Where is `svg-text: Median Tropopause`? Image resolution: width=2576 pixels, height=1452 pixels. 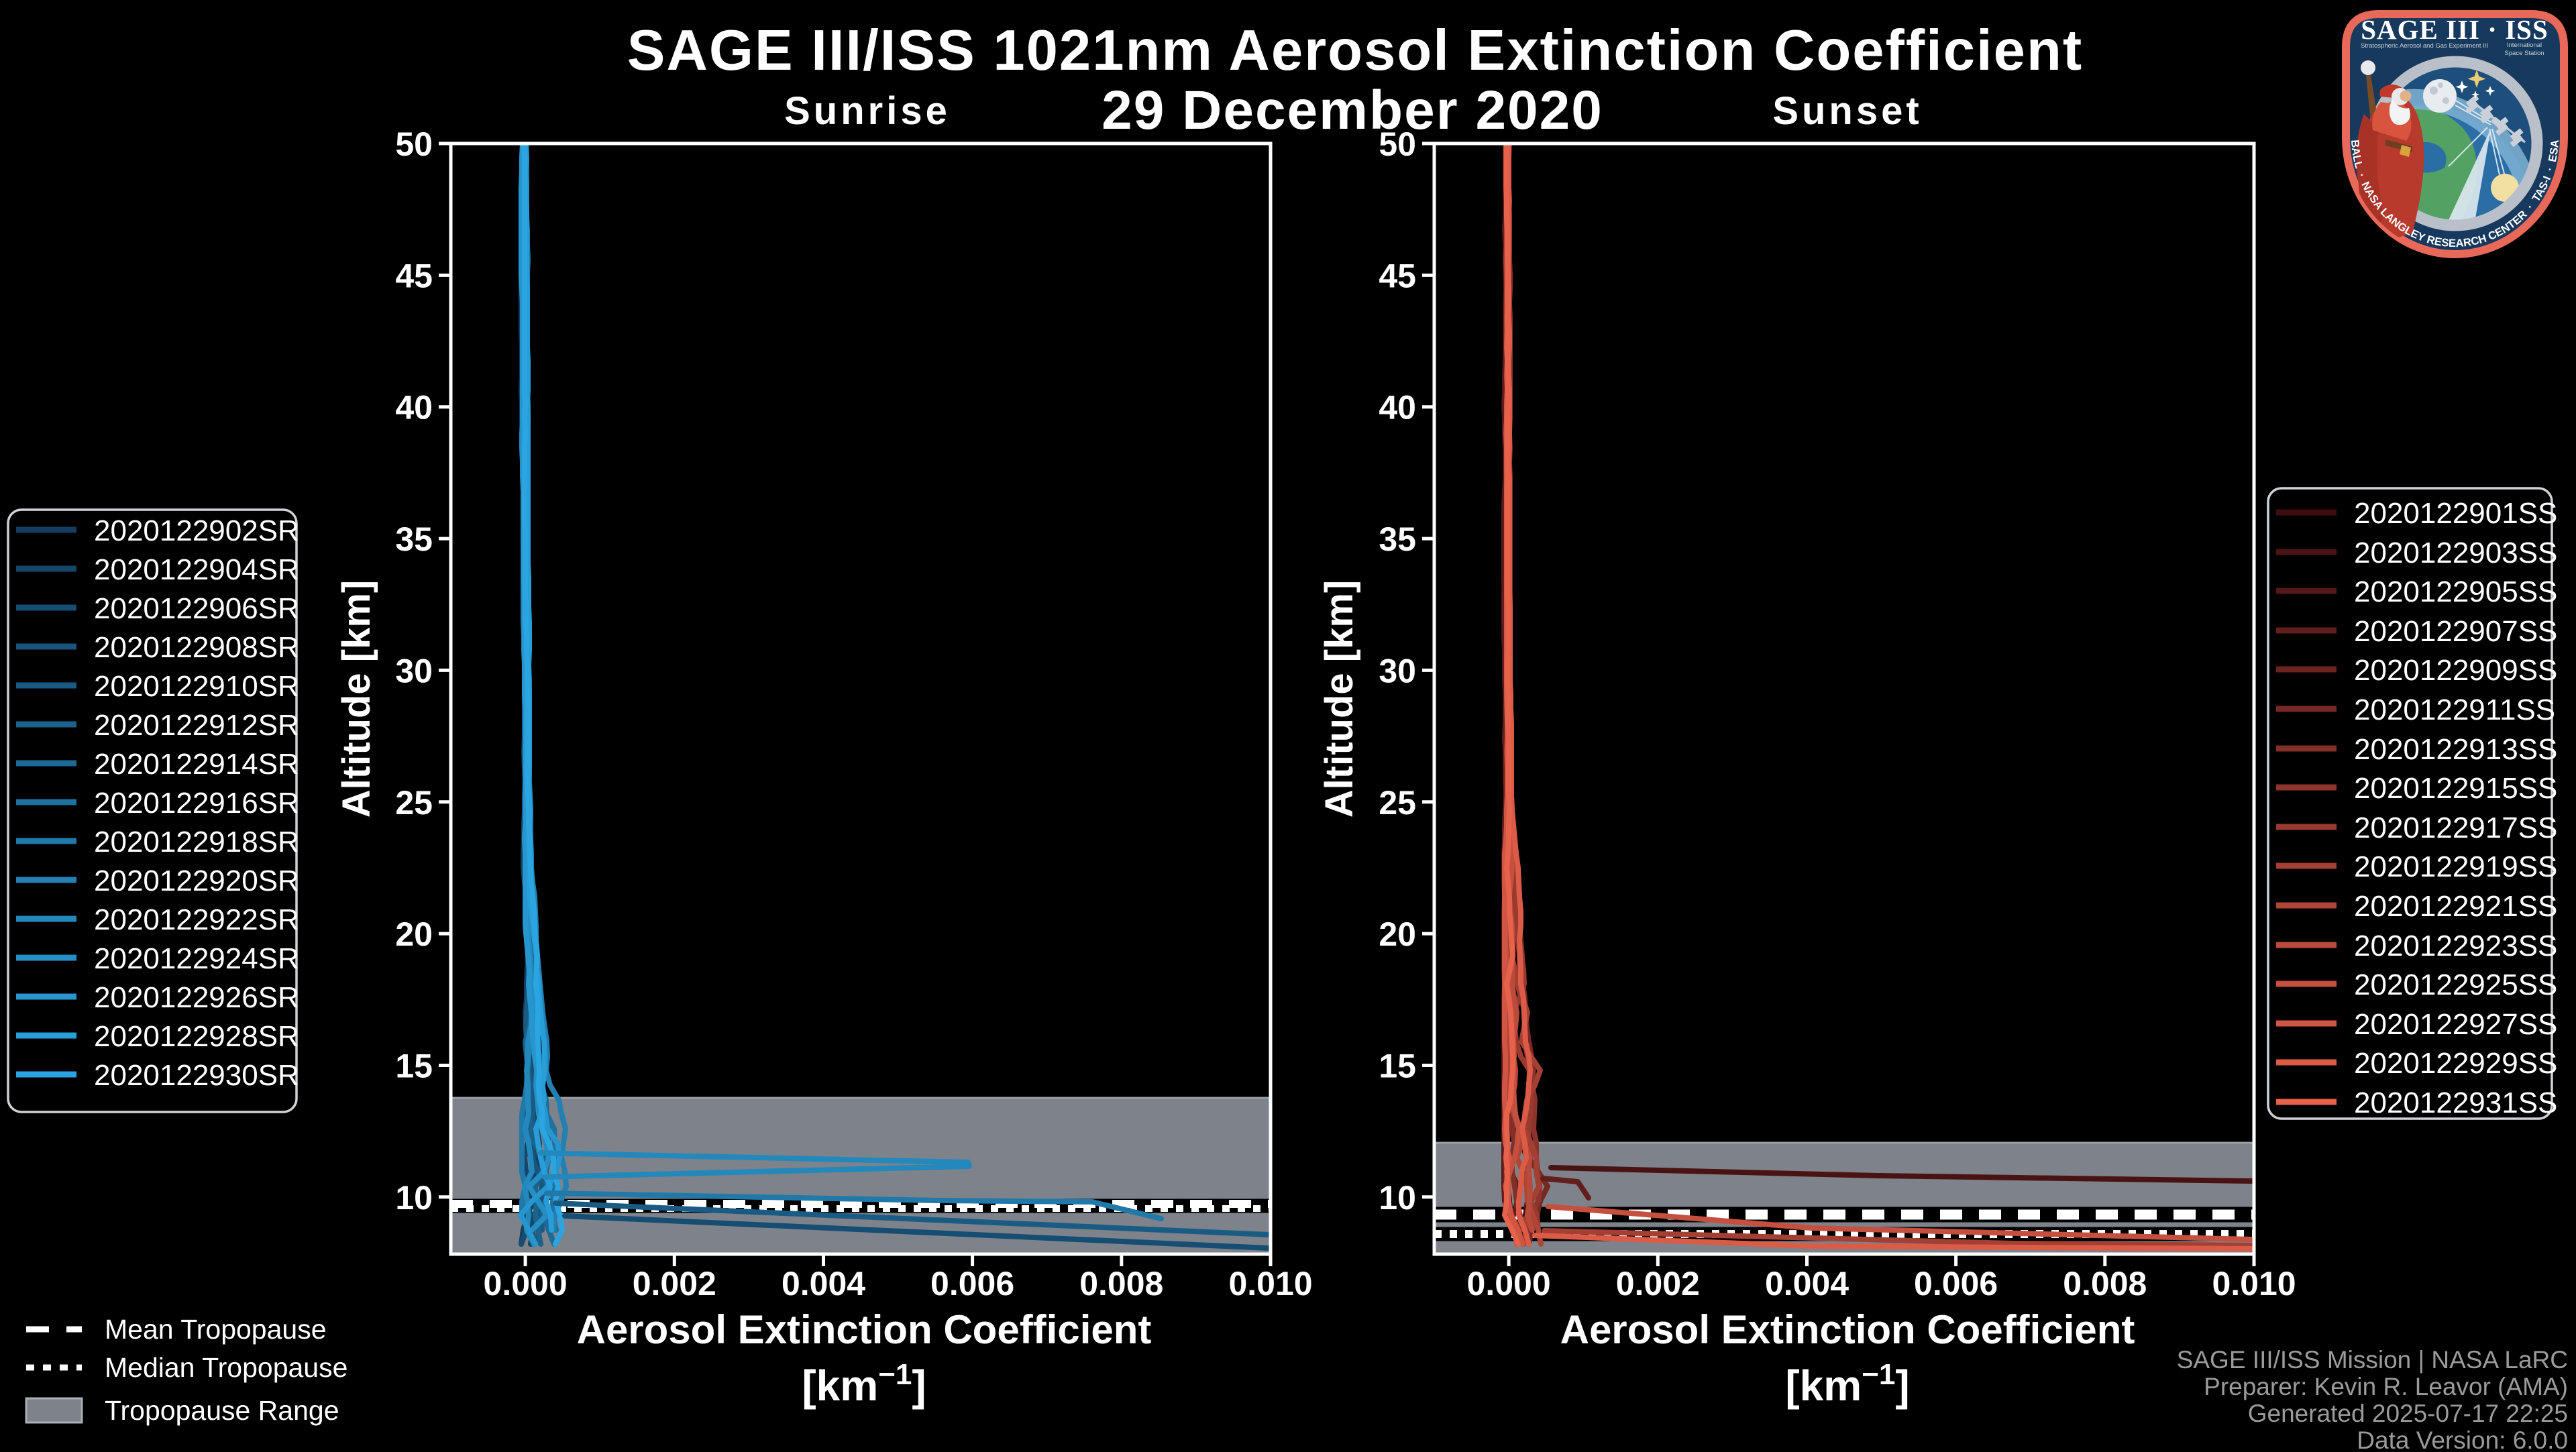
svg-text: Median Tropopause is located at coordinates (226, 1367).